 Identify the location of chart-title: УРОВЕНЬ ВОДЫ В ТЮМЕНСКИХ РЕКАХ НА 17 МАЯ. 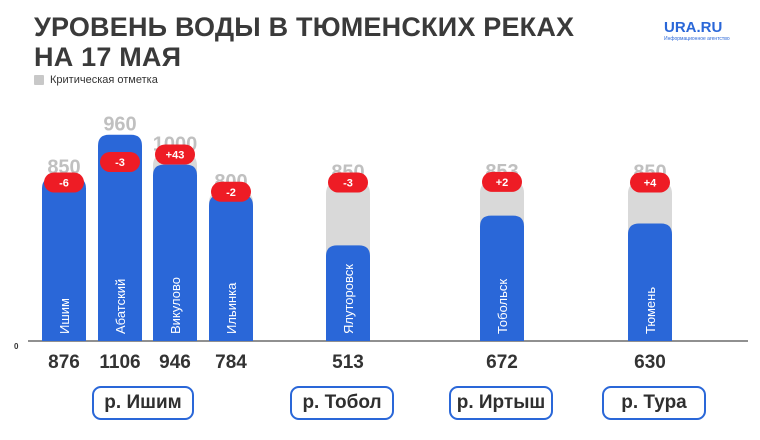
(304, 42).